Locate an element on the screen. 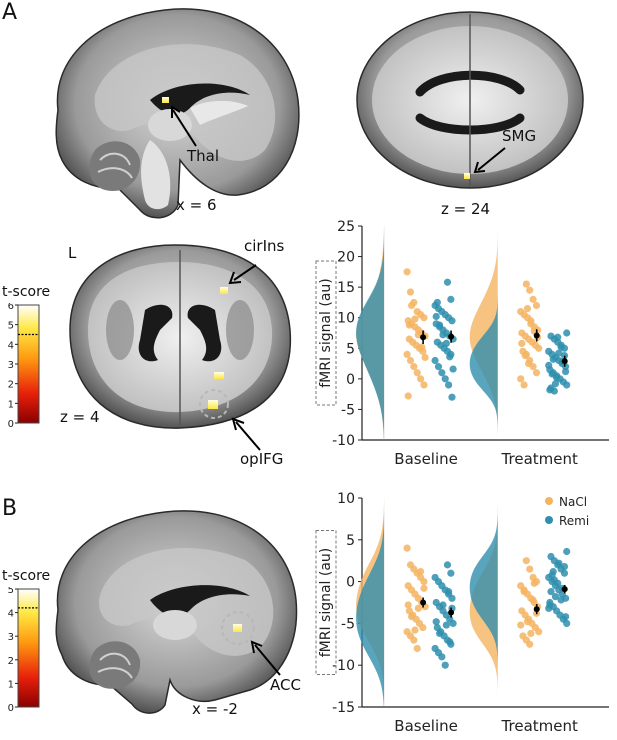  brain-sagittal-b is located at coordinates (176, 612).